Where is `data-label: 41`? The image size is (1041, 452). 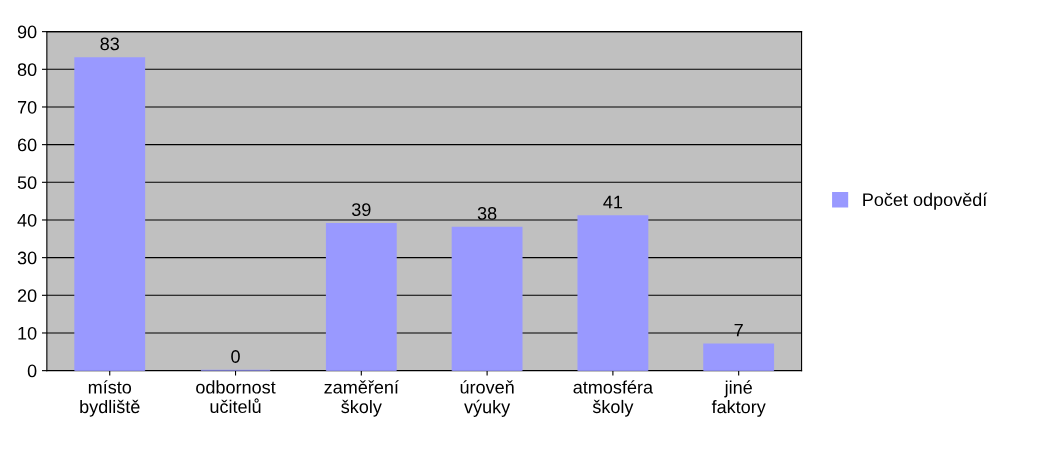
data-label: 41 is located at coordinates (613, 202).